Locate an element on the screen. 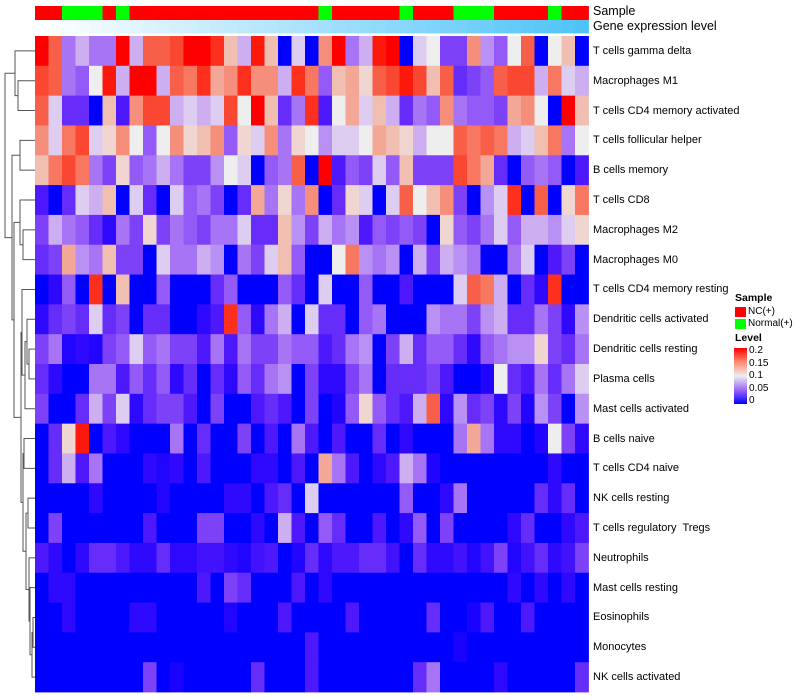 The image size is (800, 700). row-label: Macrophages M1 is located at coordinates (635, 80).